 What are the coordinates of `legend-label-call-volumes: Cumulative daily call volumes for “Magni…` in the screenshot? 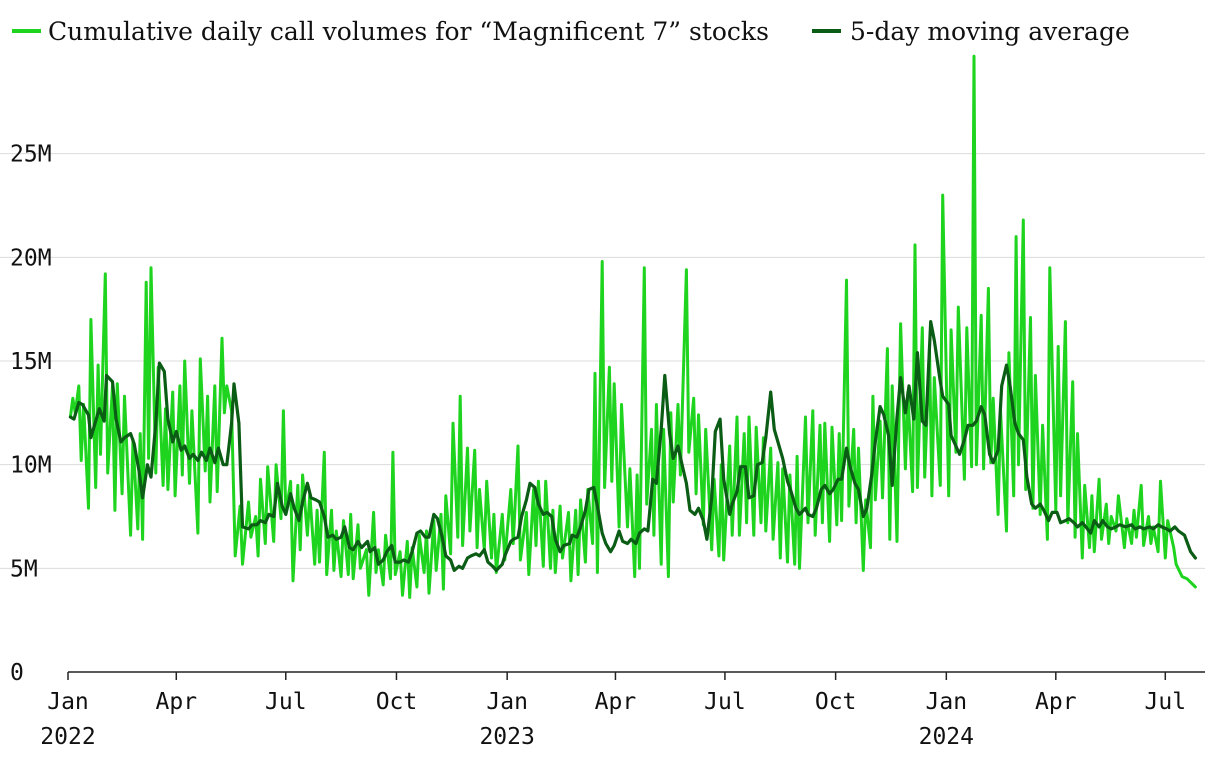 It's located at (408, 31).